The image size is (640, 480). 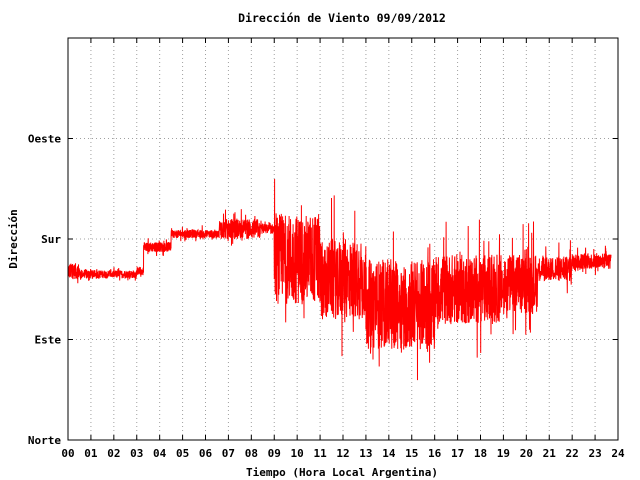 What do you see at coordinates (251, 453) in the screenshot?
I see `x-tick-label: 08` at bounding box center [251, 453].